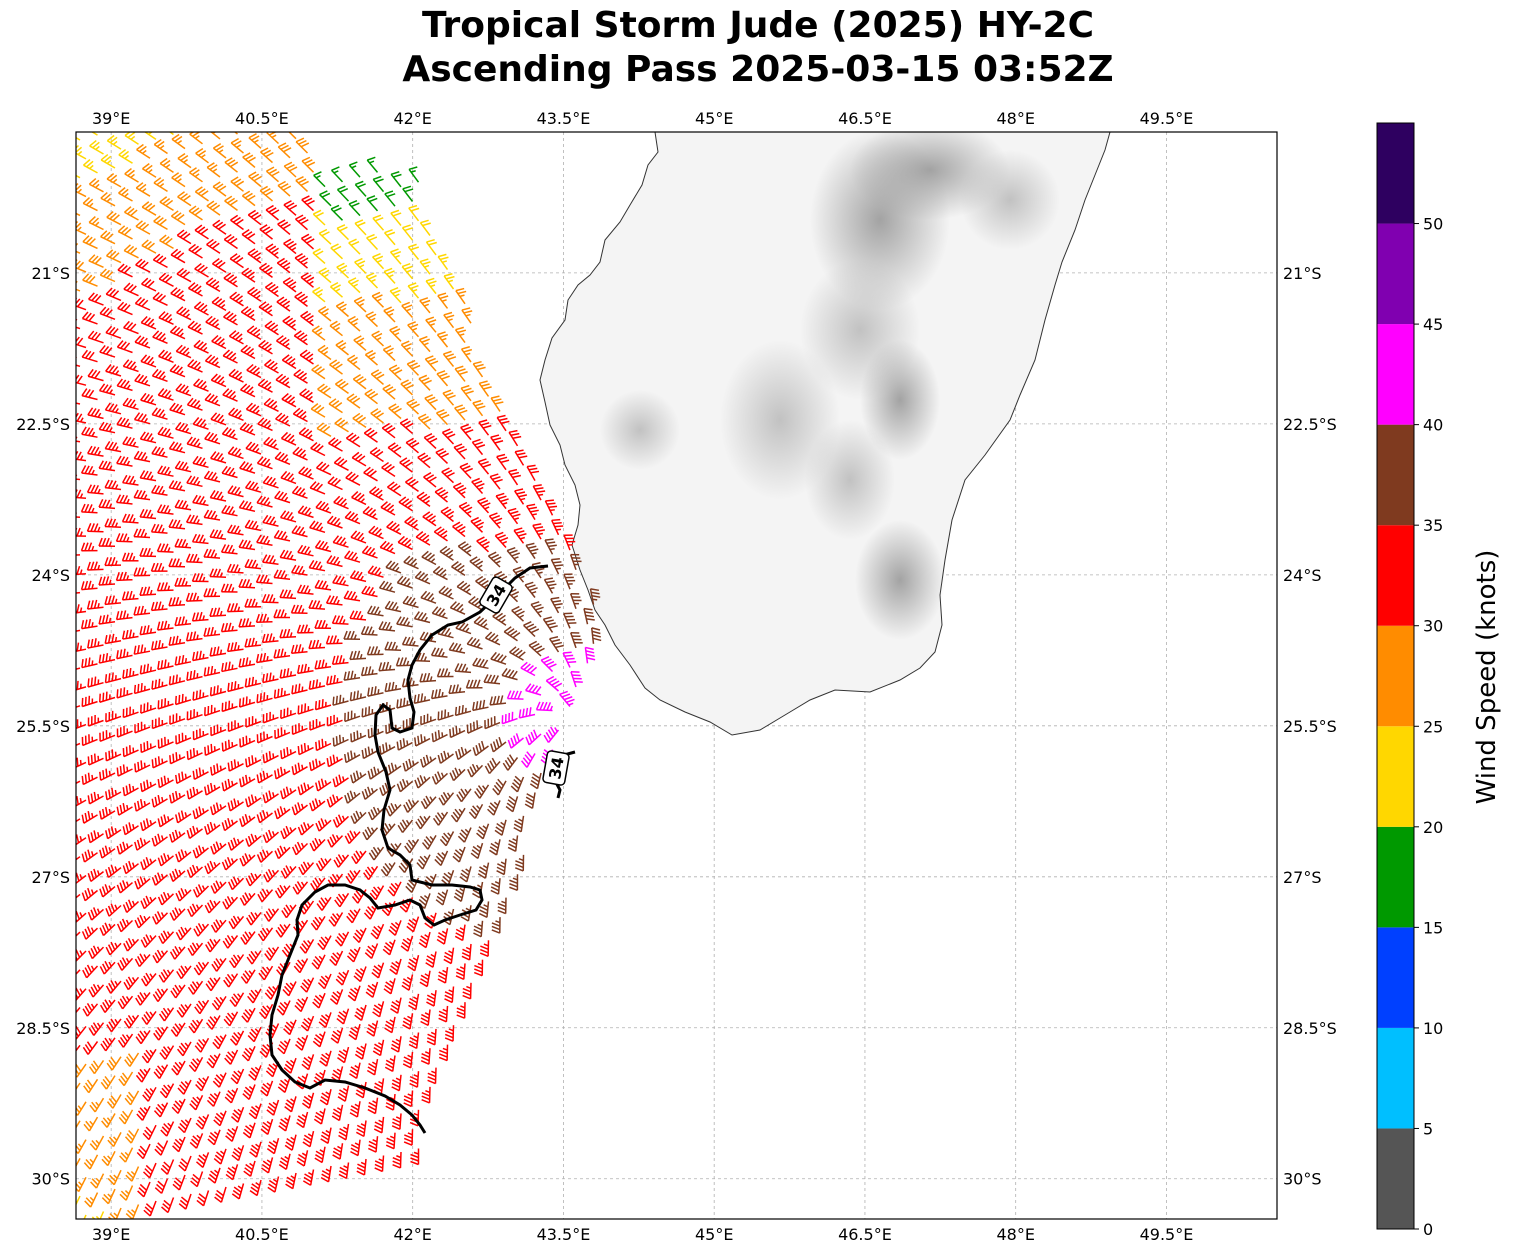 The width and height of the screenshot is (1513, 1256). What do you see at coordinates (262, 118) in the screenshot?
I see `lon-tick-label-top-1: 40.5°E` at bounding box center [262, 118].